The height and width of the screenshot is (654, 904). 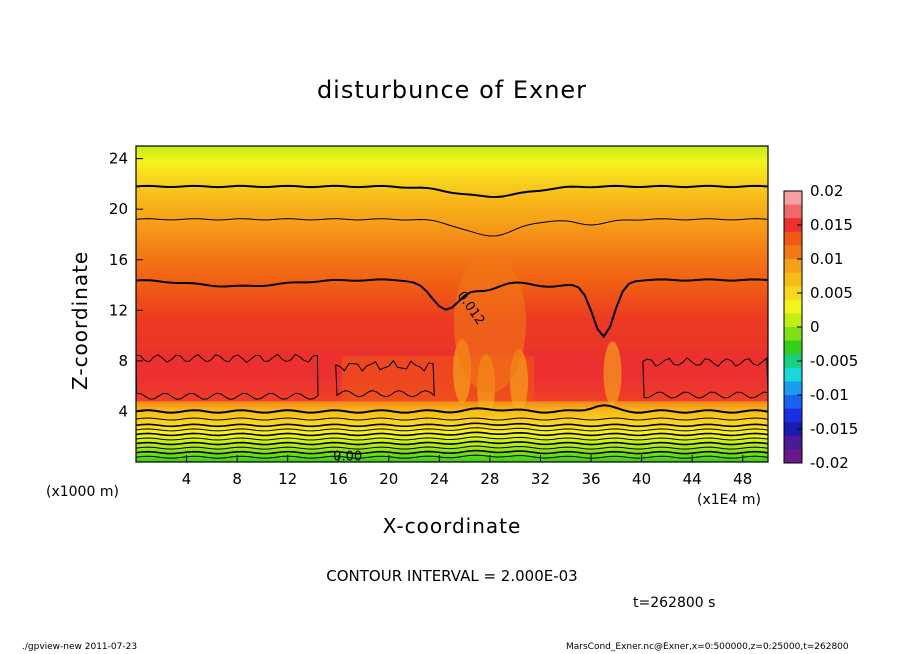 What do you see at coordinates (826, 191) in the screenshot?
I see `colorbar-tick-label-0: 0.02` at bounding box center [826, 191].